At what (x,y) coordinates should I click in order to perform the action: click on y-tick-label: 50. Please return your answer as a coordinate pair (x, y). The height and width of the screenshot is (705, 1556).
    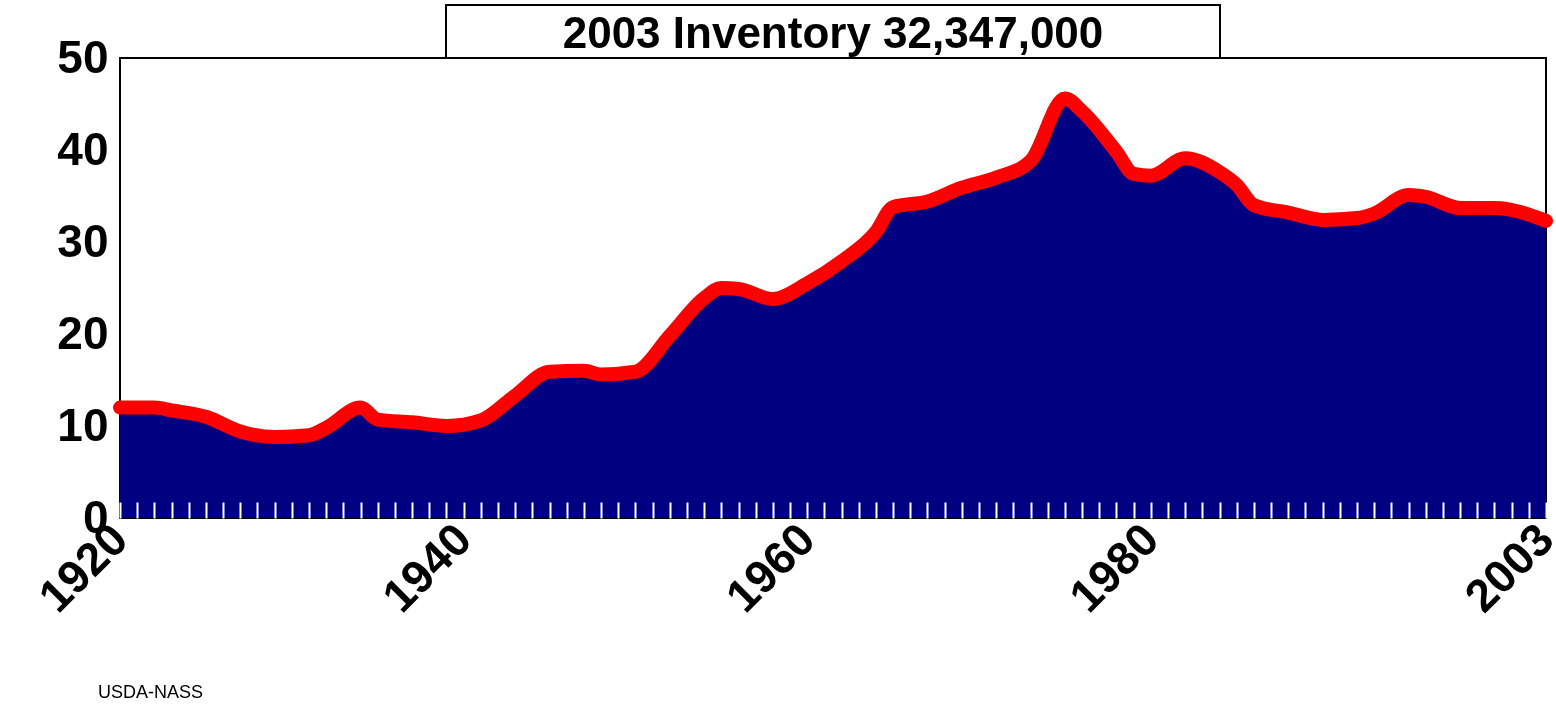
    Looking at the image, I should click on (83, 56).